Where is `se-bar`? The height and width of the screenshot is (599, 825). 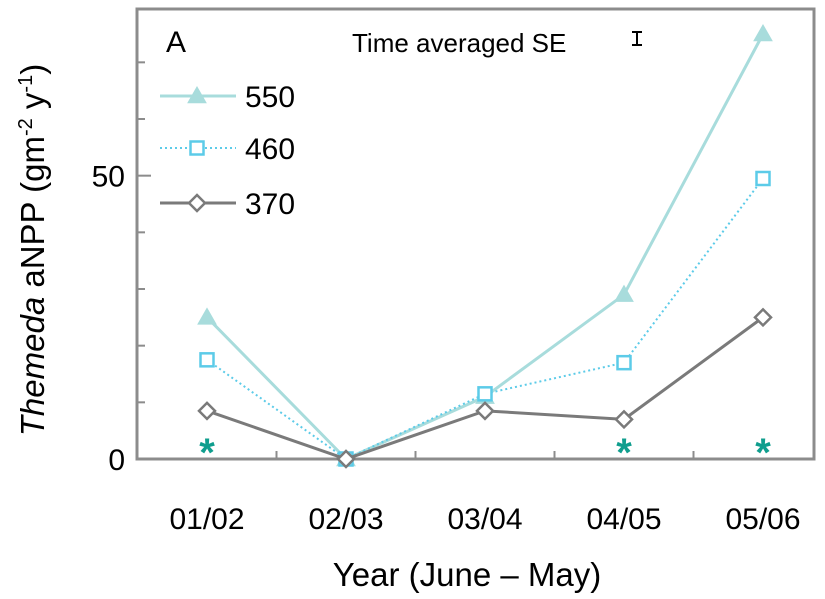 se-bar is located at coordinates (637, 38).